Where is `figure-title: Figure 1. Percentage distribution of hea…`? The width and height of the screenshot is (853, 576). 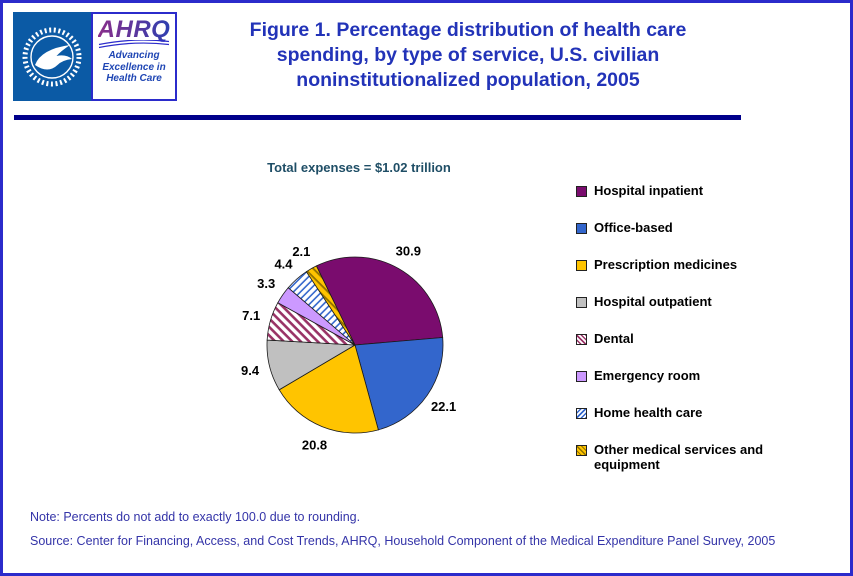 figure-title: Figure 1. Percentage distribution of hea… is located at coordinates (468, 55).